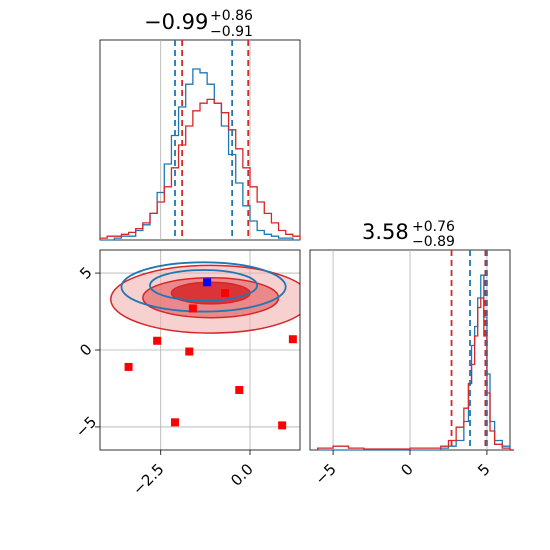 The image size is (550, 550). I want to click on param2-title-value: 3.58, so click(385, 232).